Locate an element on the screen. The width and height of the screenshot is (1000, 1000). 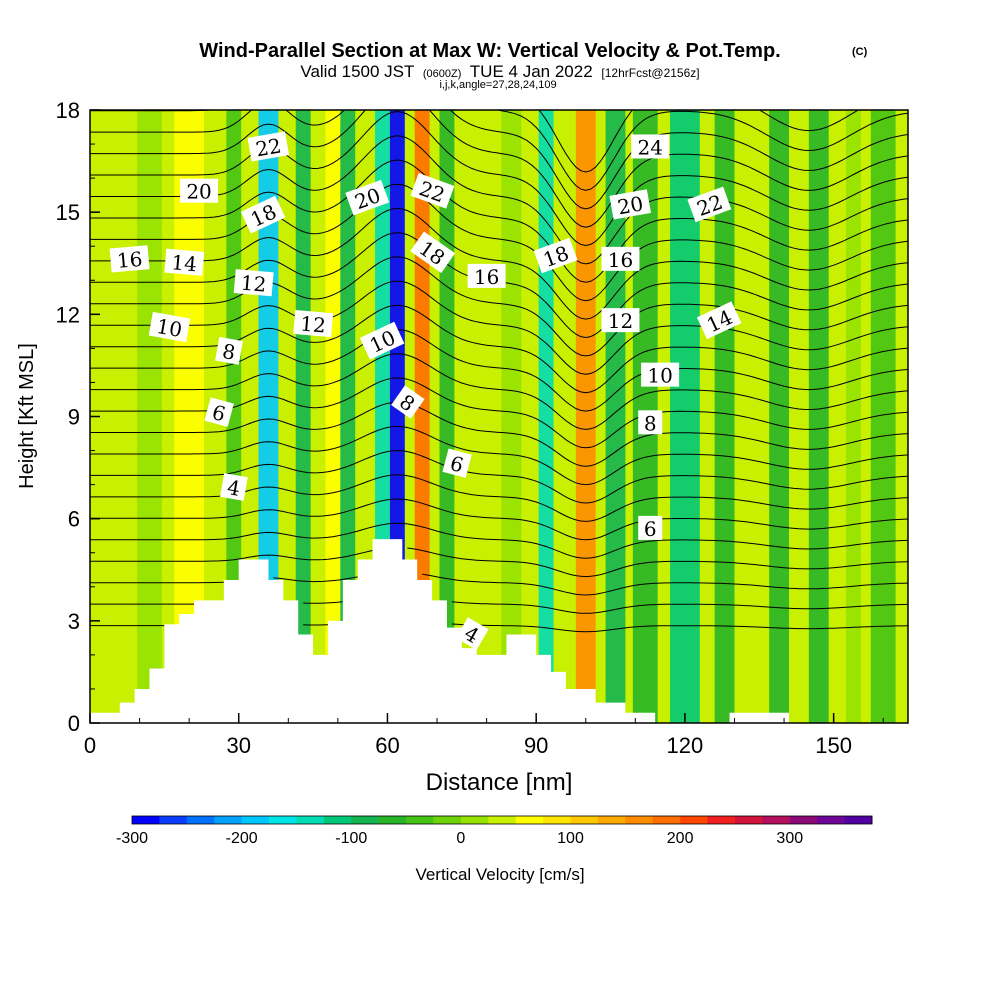
contour-label-text: 16 is located at coordinates (129, 260).